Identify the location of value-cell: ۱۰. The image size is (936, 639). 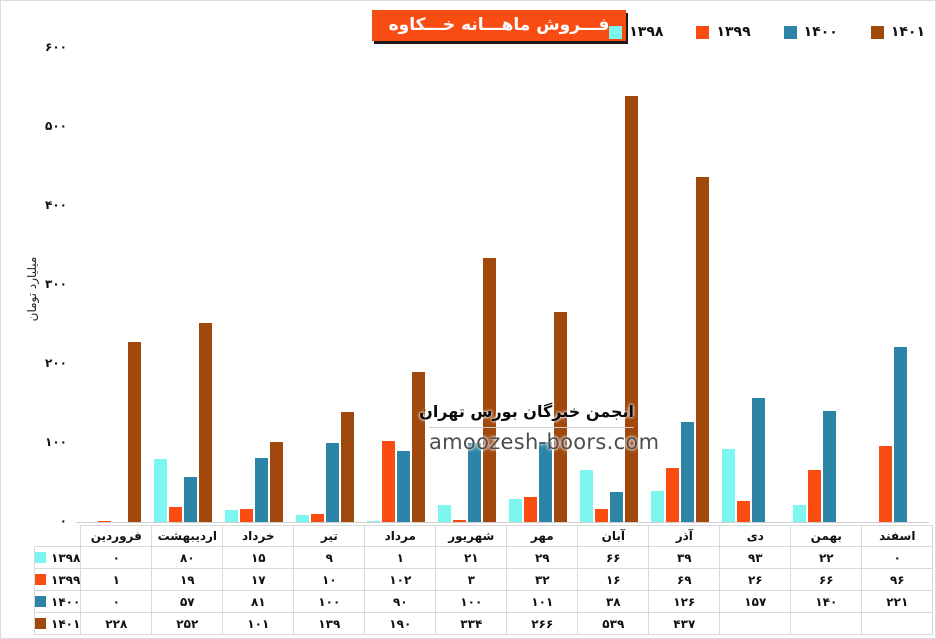
(329, 579).